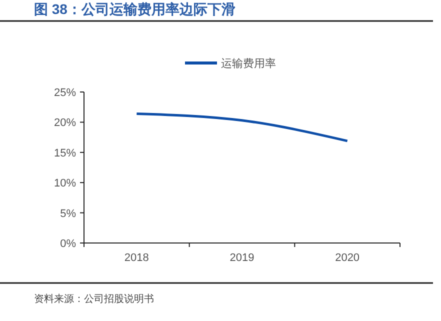  I want to click on legend-label: 运输费用率, so click(248, 63).